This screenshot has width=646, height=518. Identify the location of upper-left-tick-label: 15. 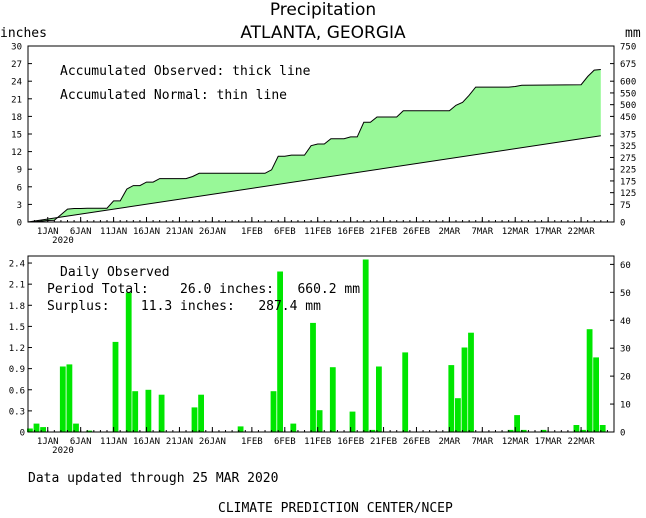
(16, 136).